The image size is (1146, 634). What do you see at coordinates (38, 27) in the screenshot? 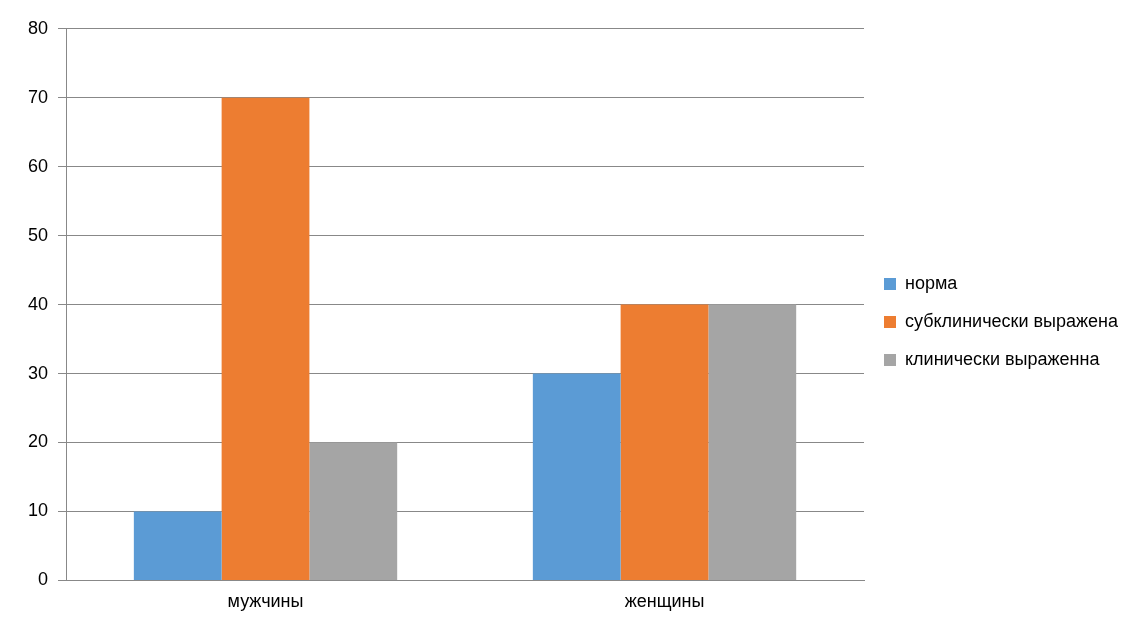
I see `y-tick-label: 80` at bounding box center [38, 27].